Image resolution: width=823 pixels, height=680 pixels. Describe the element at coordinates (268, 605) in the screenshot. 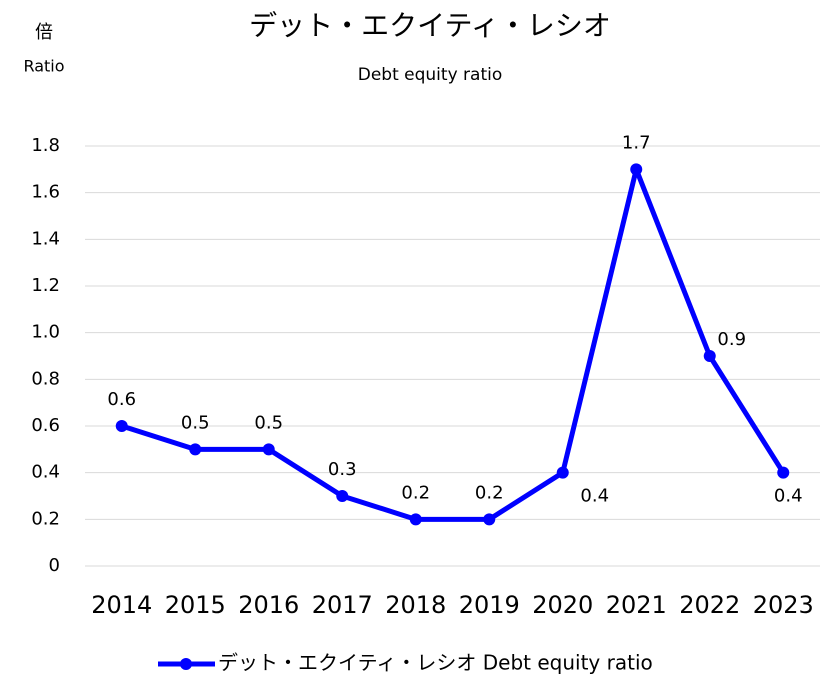

I see `x-tick-label: 2016` at that location.